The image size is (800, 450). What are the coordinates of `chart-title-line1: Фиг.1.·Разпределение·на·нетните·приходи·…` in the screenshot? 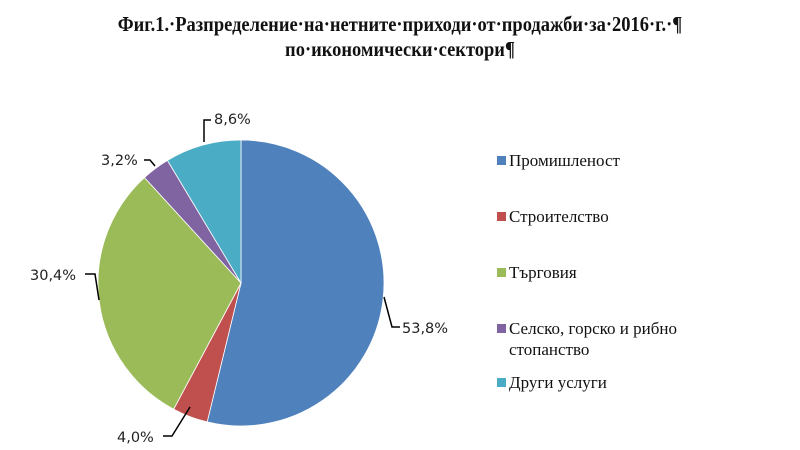 It's located at (400, 24).